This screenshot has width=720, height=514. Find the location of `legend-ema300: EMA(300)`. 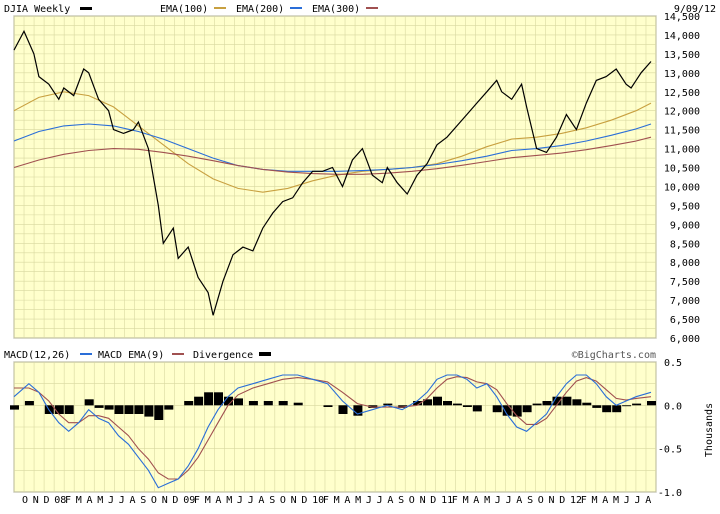

legend-ema300: EMA(300) is located at coordinates (336, 9).